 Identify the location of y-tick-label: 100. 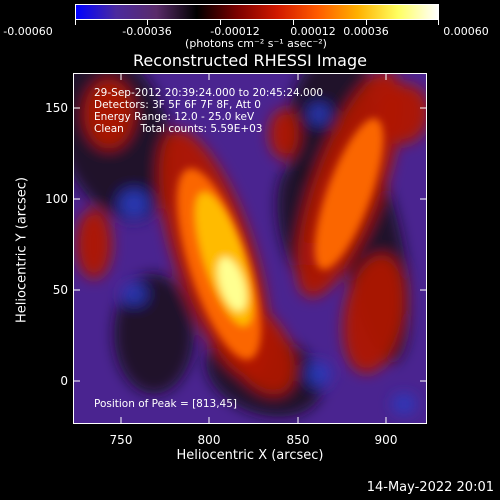
(56, 199).